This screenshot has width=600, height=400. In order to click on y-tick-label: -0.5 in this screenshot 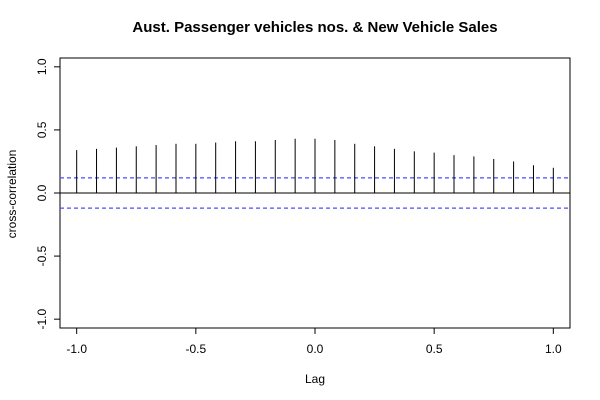, I will do `click(42, 255)`.